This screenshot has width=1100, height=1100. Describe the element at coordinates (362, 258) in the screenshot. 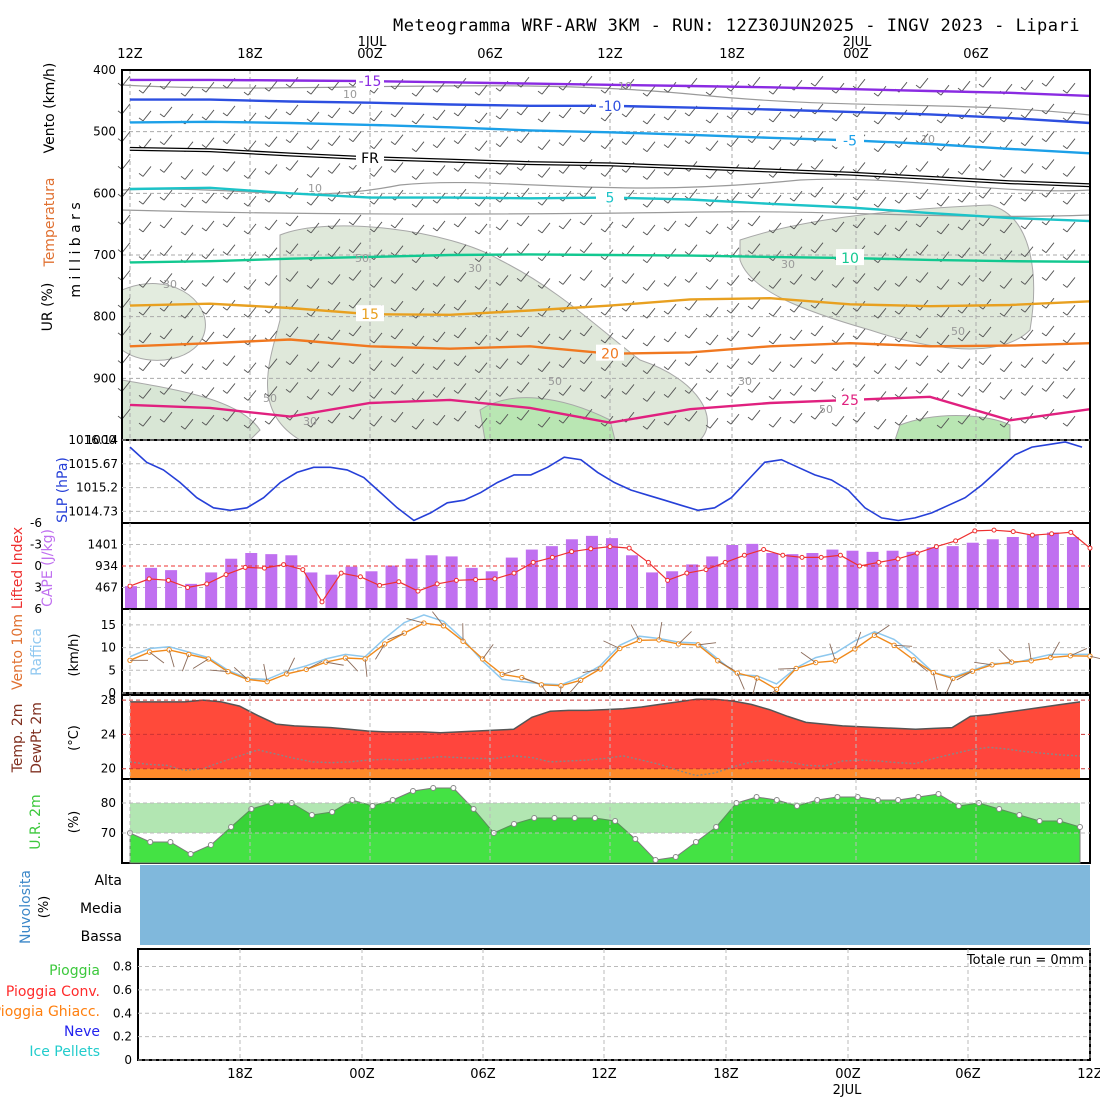

I see `rh-contour-label: 50` at that location.